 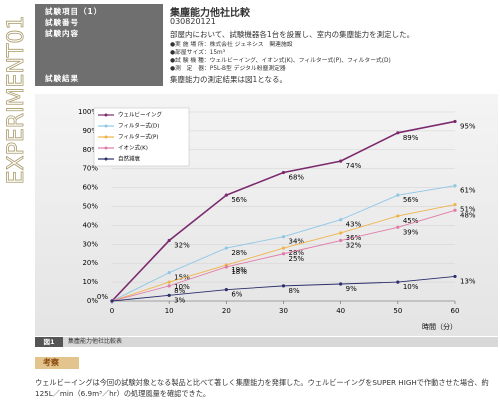 I want to click on result: 集塵能力の測定結果は図1となる。, so click(x=229, y=79).